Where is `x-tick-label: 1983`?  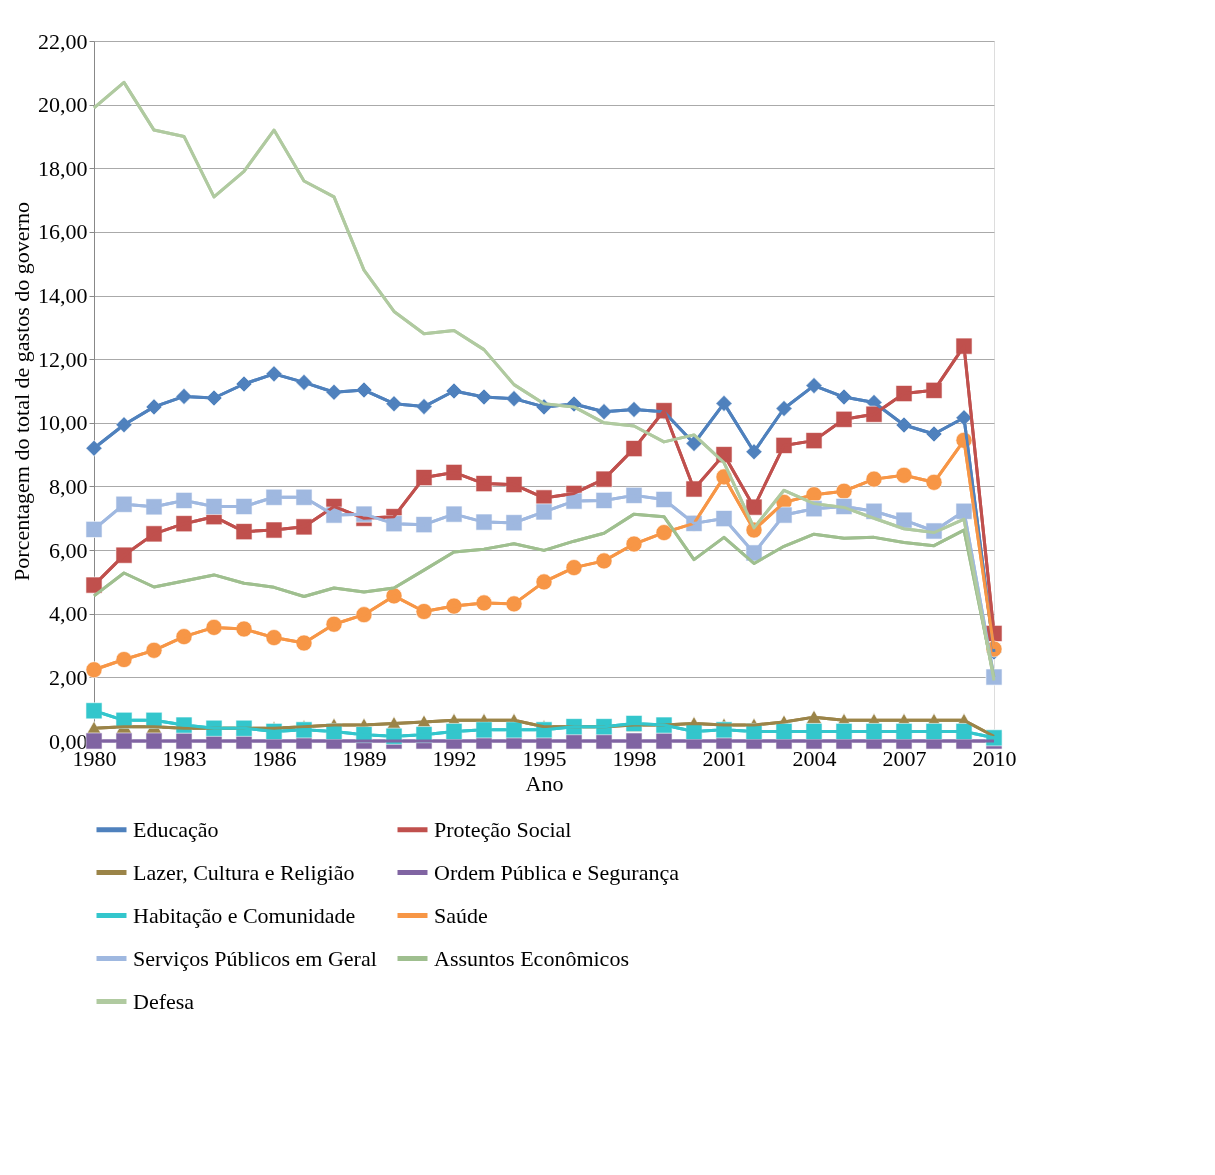 x-tick-label: 1983 is located at coordinates (184, 758).